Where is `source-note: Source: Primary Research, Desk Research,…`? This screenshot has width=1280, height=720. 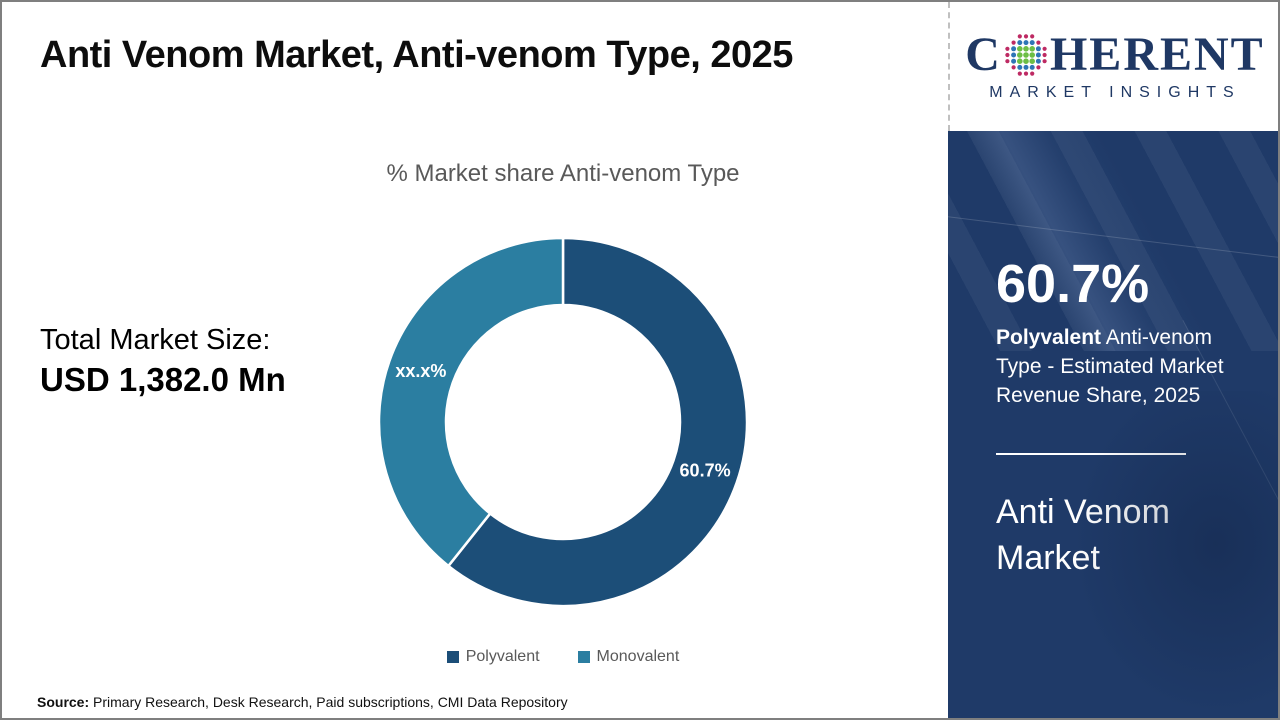 source-note: Source: Primary Research, Desk Research,… is located at coordinates (302, 702).